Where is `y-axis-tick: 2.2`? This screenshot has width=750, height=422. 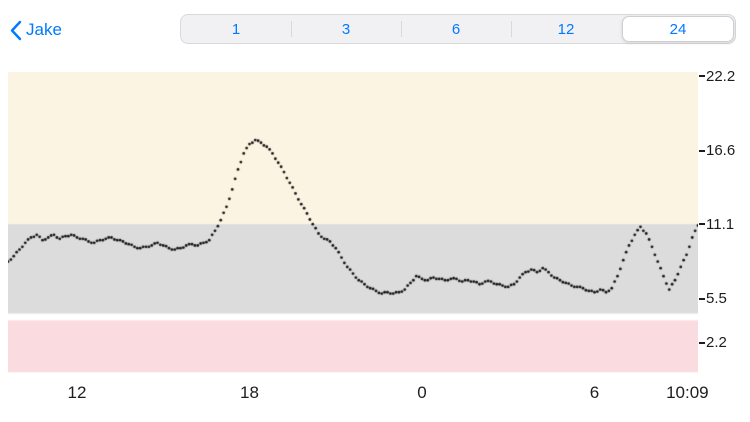
y-axis-tick: 2.2 is located at coordinates (713, 343).